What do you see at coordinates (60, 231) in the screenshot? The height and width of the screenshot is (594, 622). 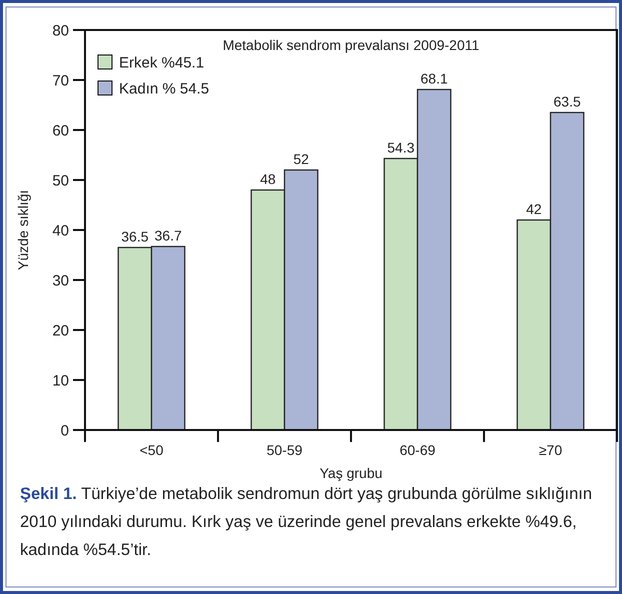 I see `y-tick-label: 40` at bounding box center [60, 231].